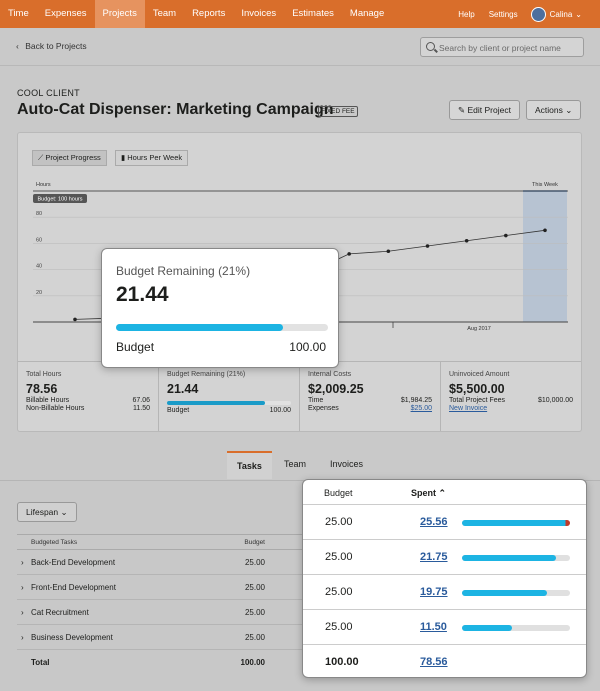  I want to click on tab-team: Team, so click(295, 464).